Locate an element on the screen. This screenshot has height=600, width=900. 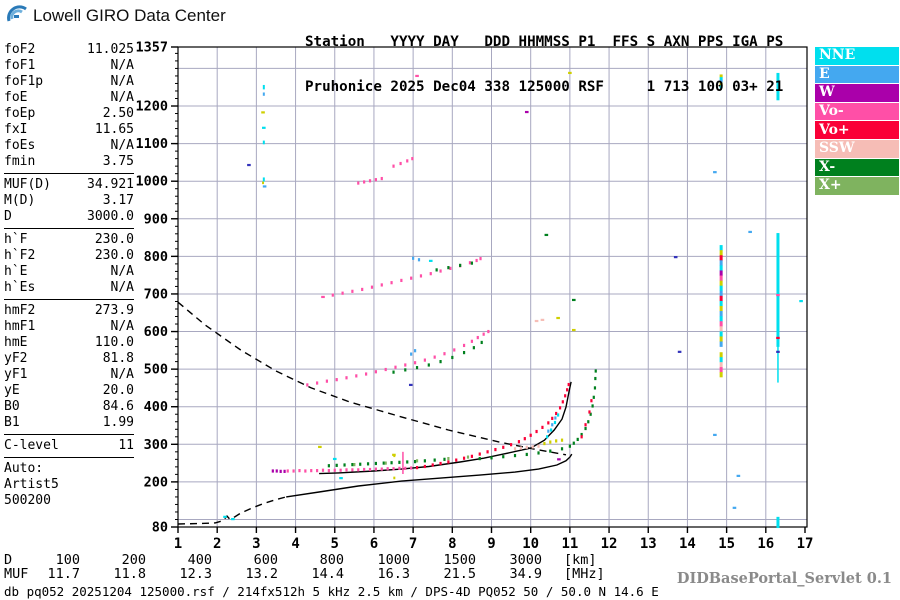
param-label: B1 is located at coordinates (12, 422).